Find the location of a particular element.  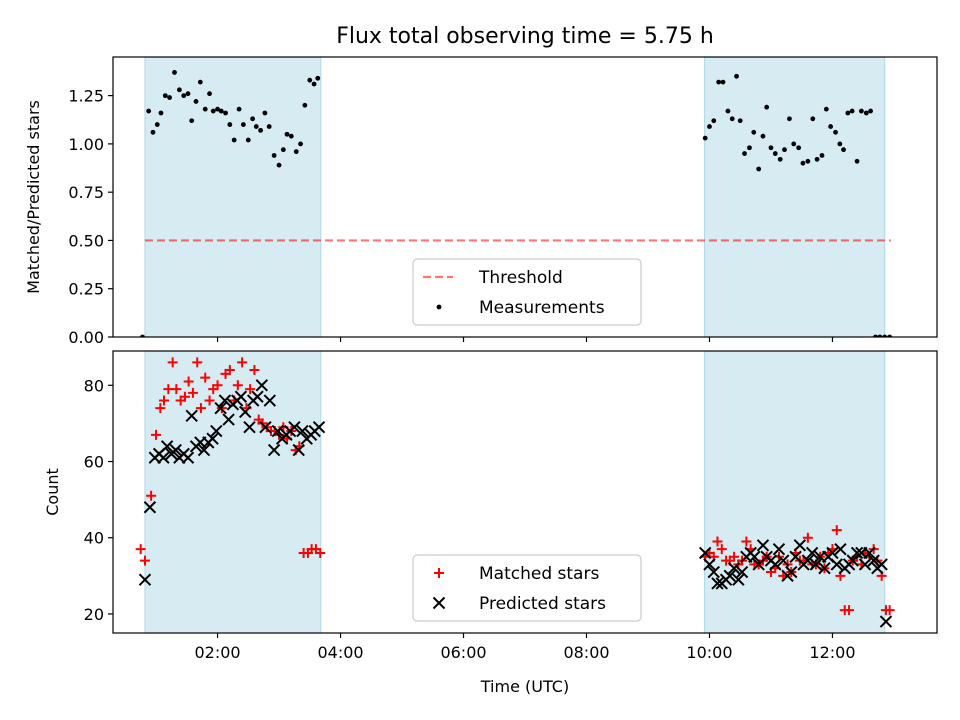

y-tick-label: 0.75 is located at coordinates (86, 192).